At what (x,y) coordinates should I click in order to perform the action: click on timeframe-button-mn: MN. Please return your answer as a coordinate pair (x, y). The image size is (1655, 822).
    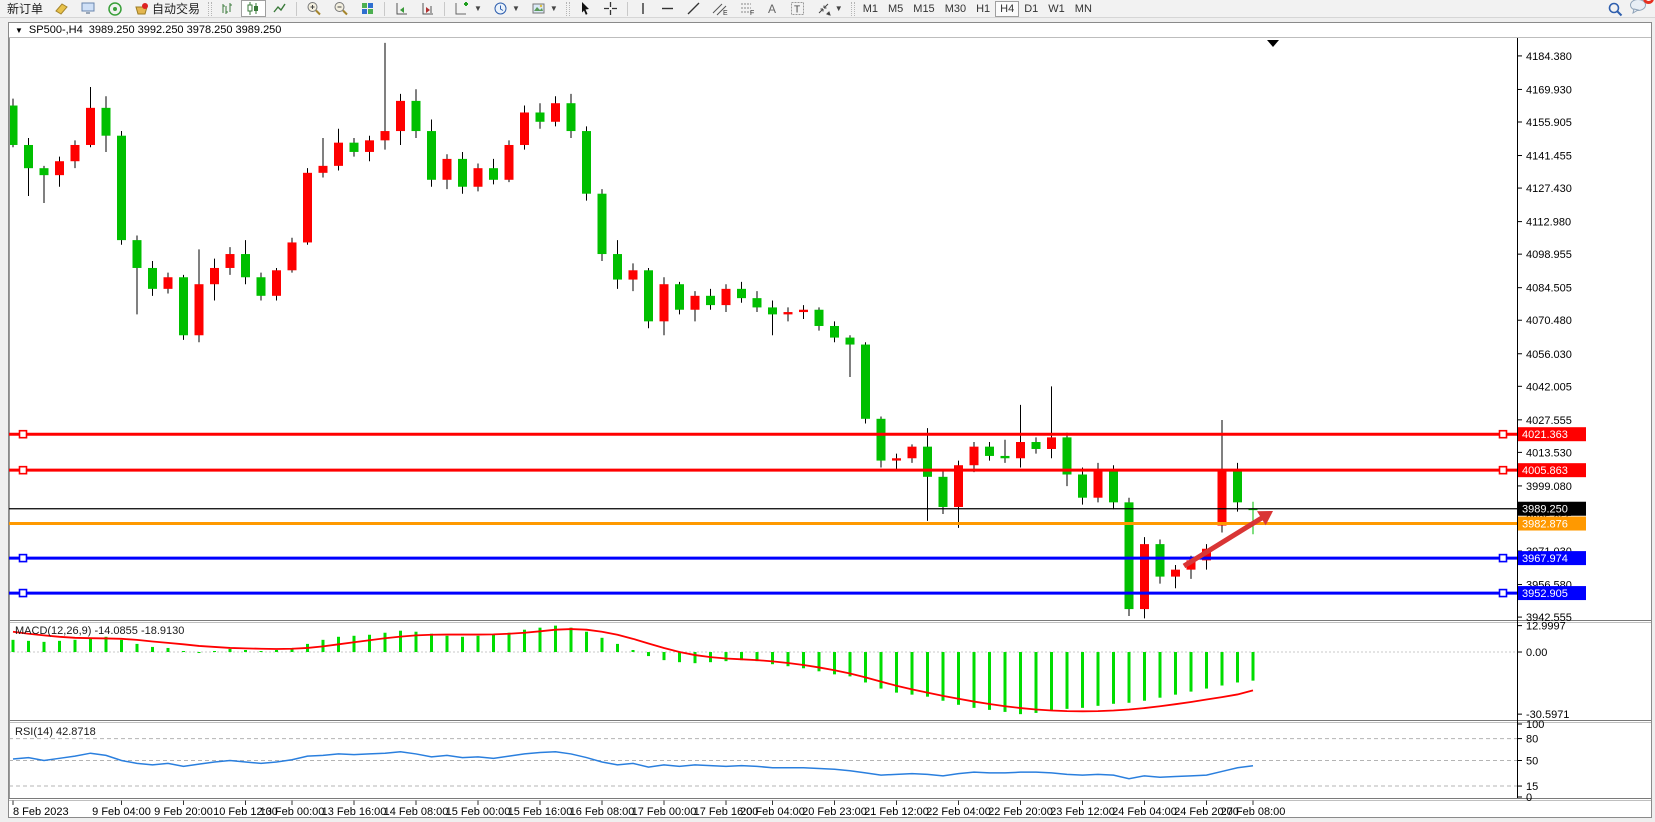
    Looking at the image, I should click on (1083, 8).